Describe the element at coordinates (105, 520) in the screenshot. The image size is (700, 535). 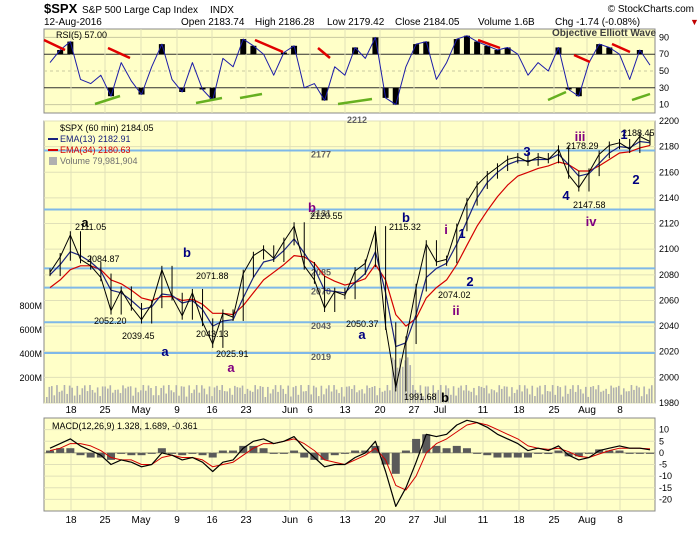
I see `x-tick-label-bottom: 25` at that location.